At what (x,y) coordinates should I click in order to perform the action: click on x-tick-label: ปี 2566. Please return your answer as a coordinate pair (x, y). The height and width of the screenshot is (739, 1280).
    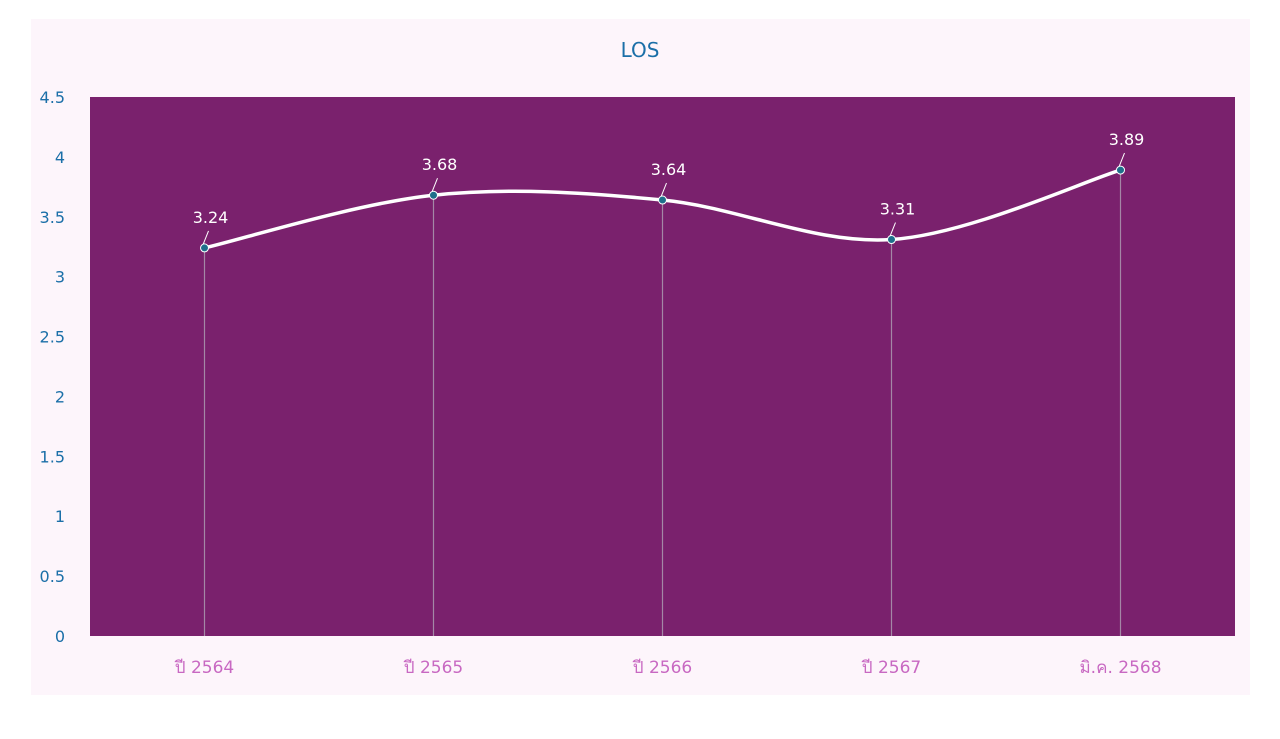
    Looking at the image, I should click on (662, 668).